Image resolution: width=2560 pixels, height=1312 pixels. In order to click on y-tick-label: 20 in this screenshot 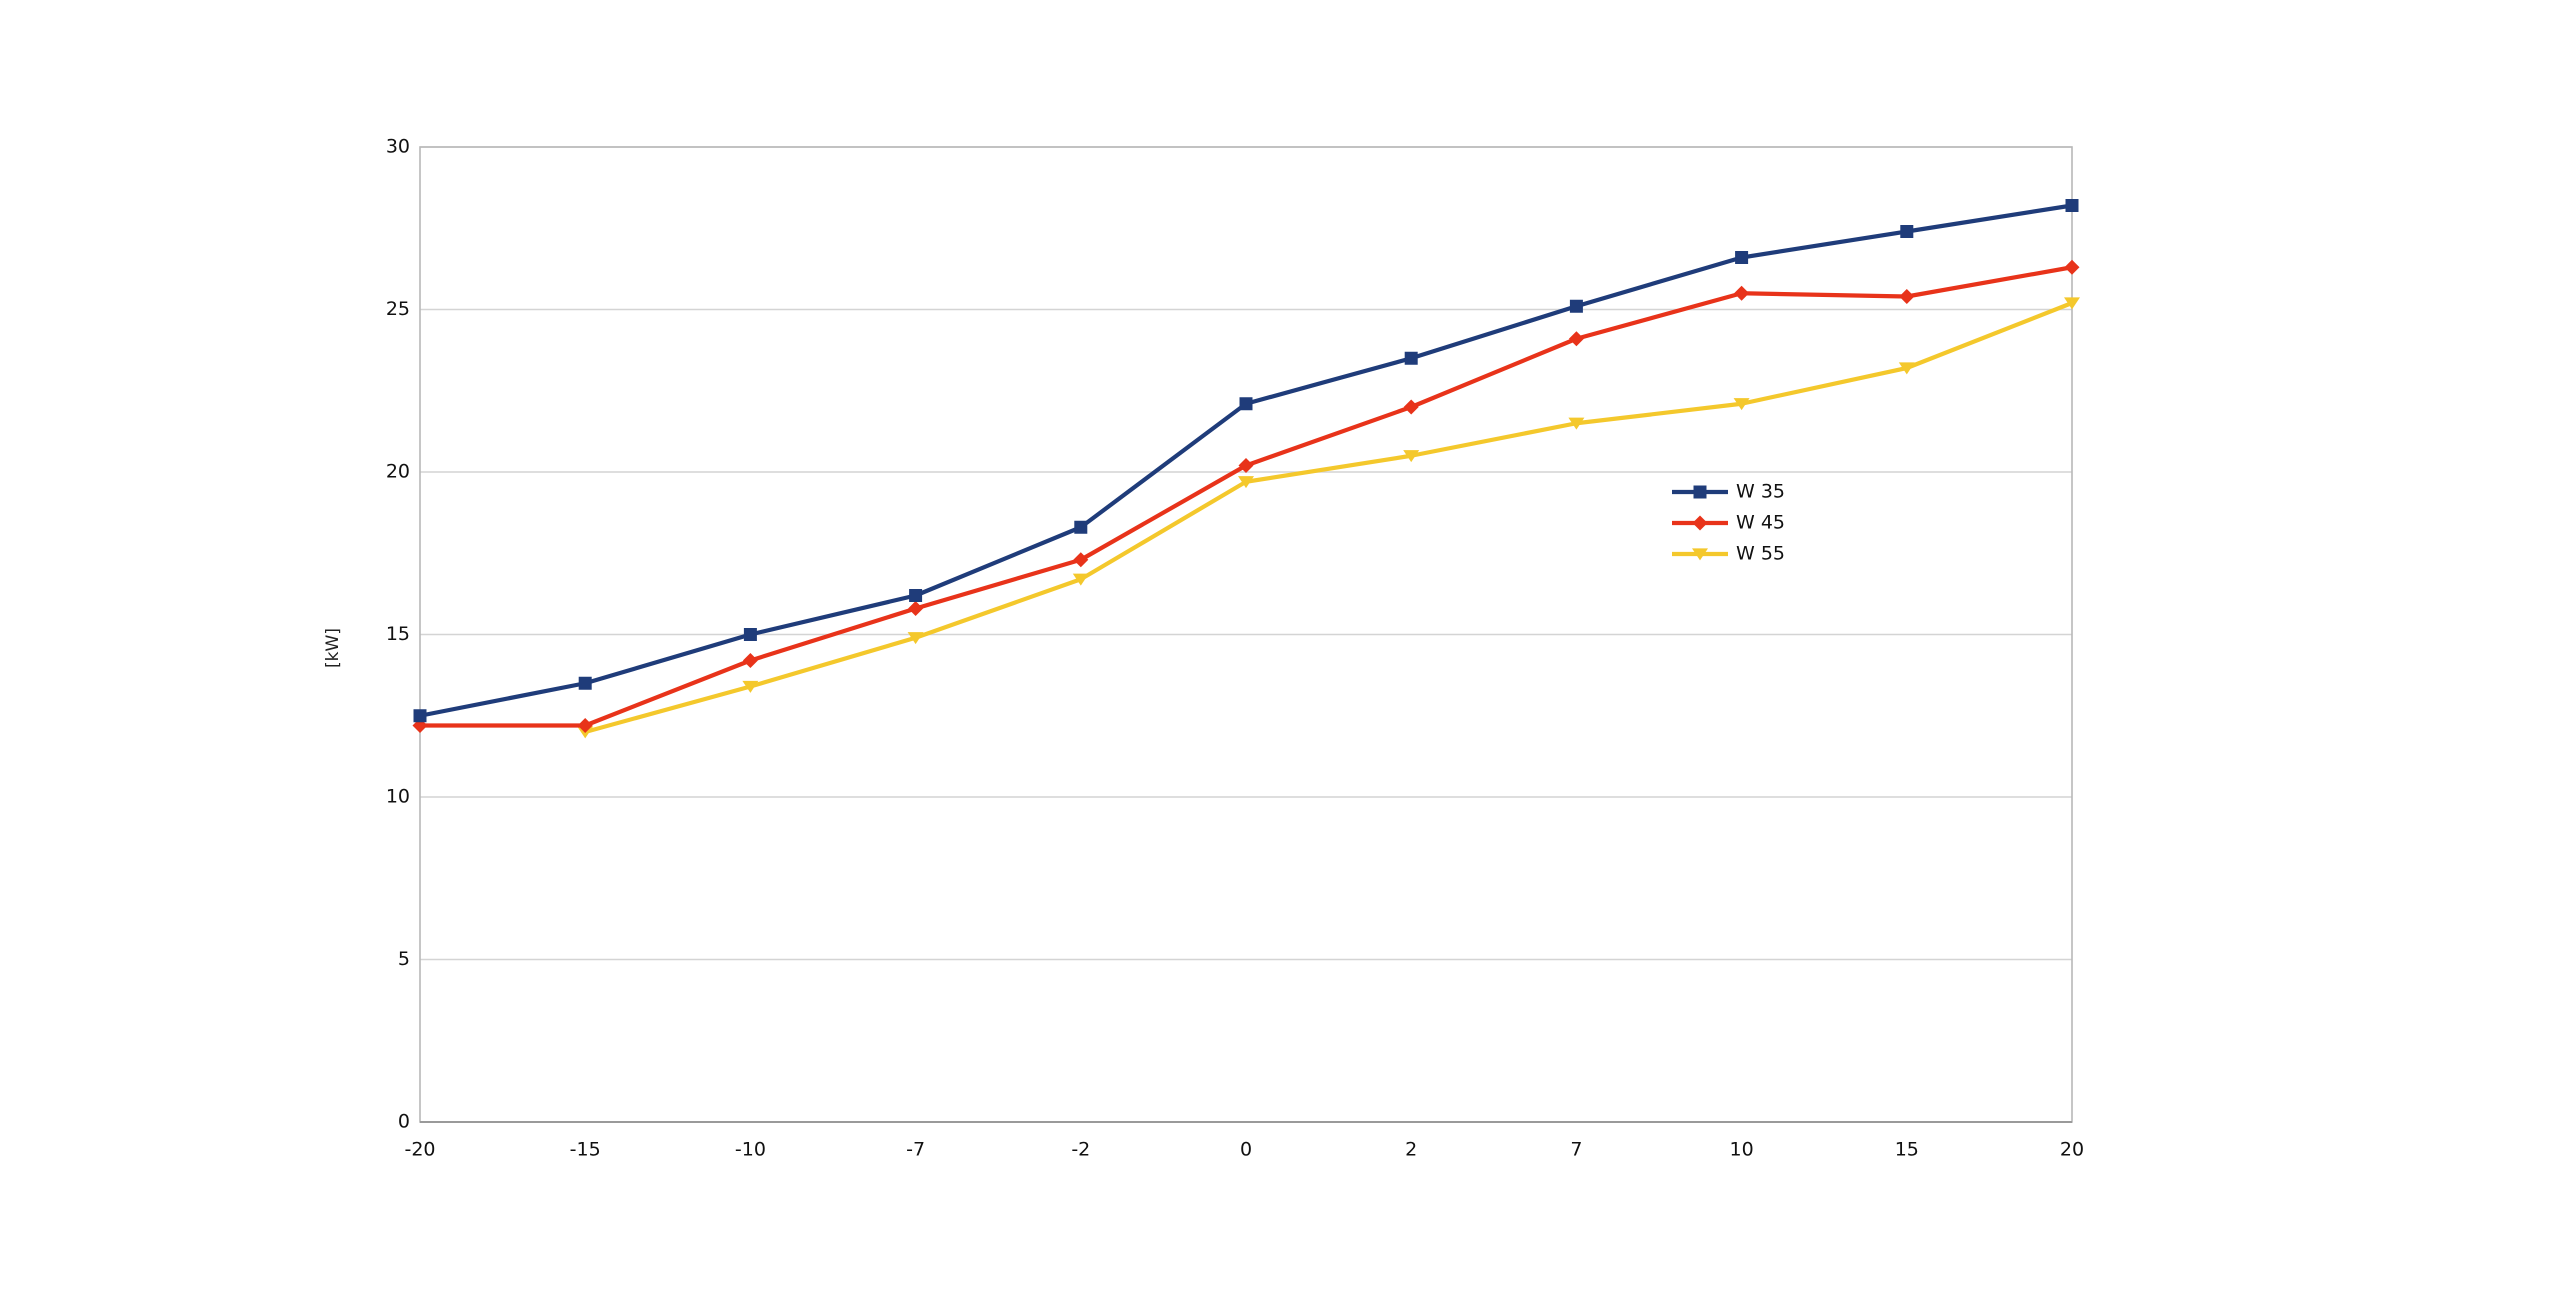, I will do `click(398, 472)`.